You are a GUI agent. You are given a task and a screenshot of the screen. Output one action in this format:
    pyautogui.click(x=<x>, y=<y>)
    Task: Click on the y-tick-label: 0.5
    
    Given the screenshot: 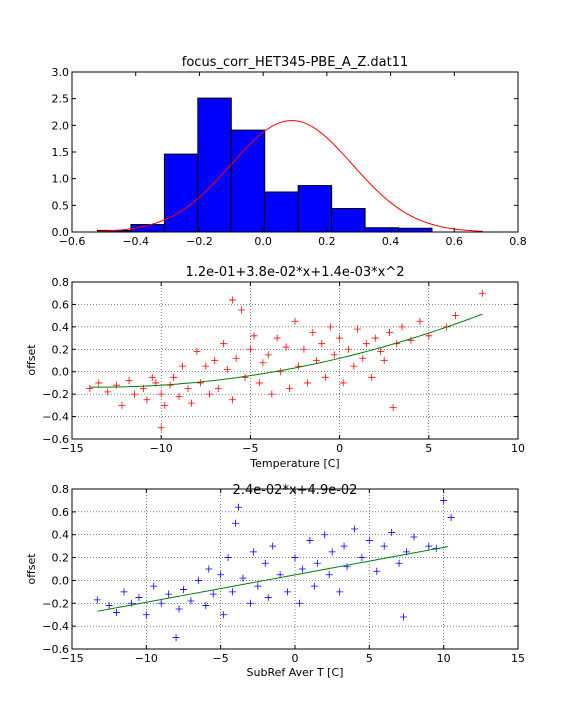 What is the action you would take?
    pyautogui.click(x=61, y=205)
    